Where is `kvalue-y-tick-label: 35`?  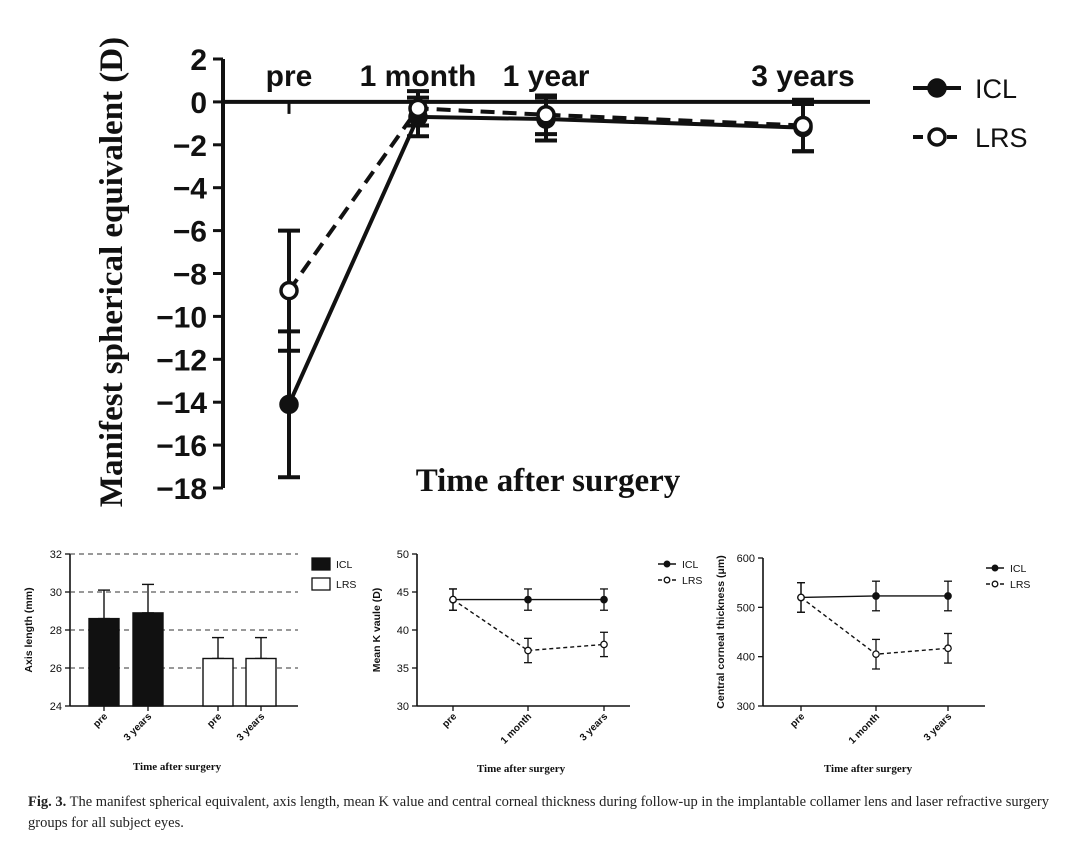 kvalue-y-tick-label: 35 is located at coordinates (403, 669).